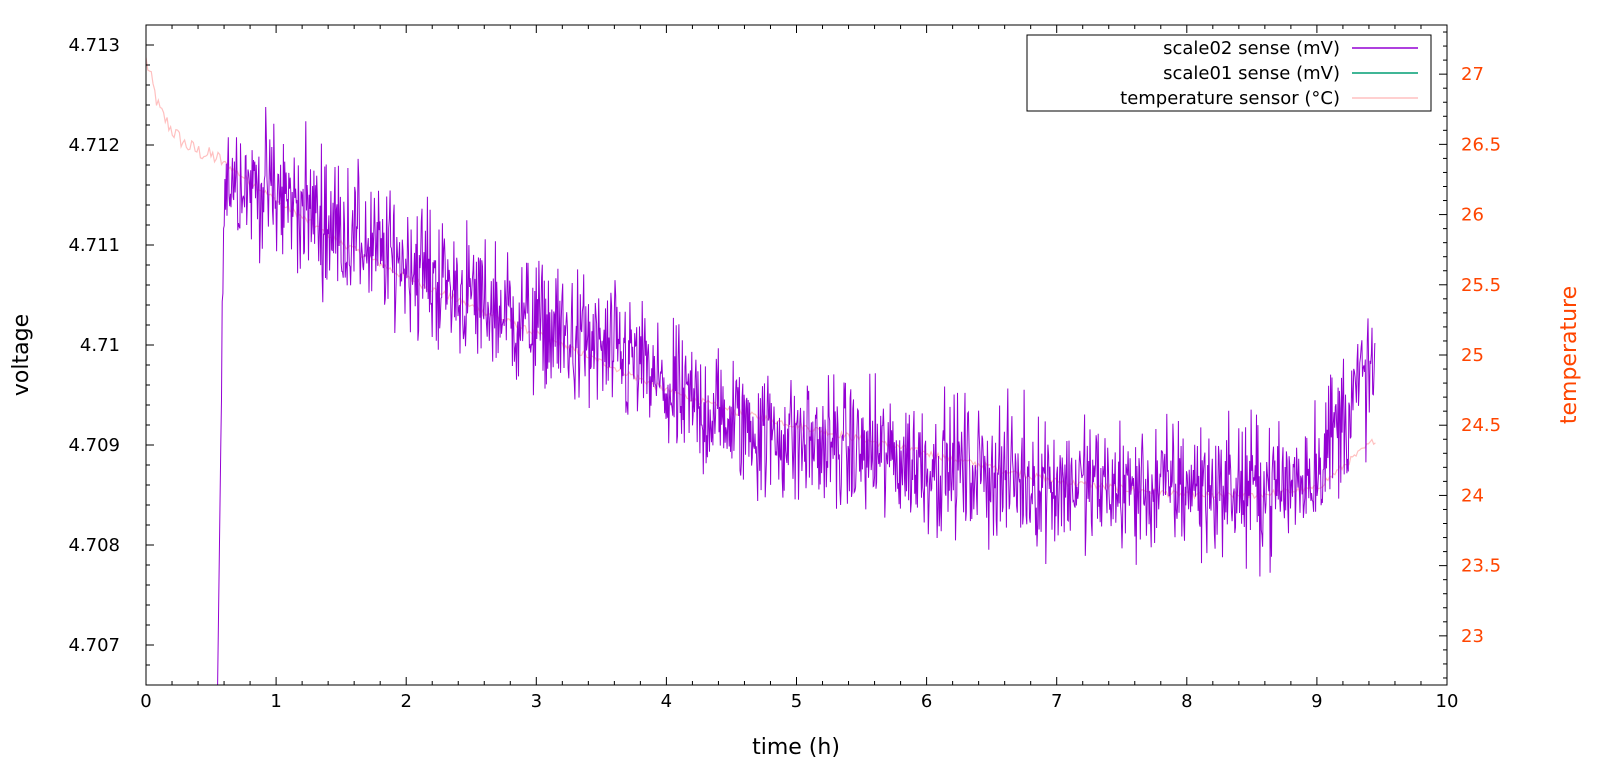 The image size is (1600, 764). What do you see at coordinates (275, 701) in the screenshot?
I see `x-tick-label: 1` at bounding box center [275, 701].